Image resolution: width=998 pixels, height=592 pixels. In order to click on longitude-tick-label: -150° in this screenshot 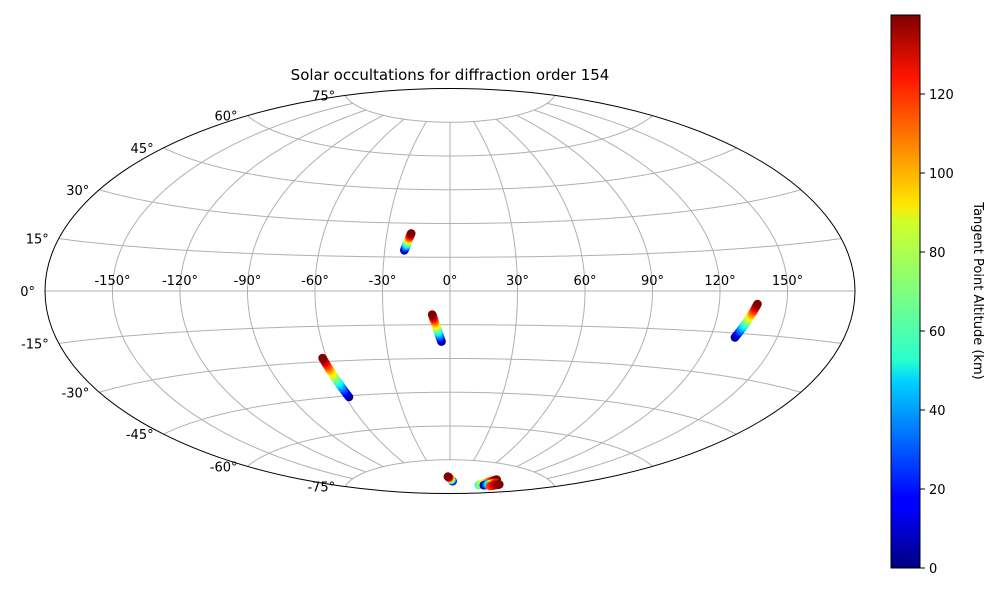, I will do `click(112, 281)`.